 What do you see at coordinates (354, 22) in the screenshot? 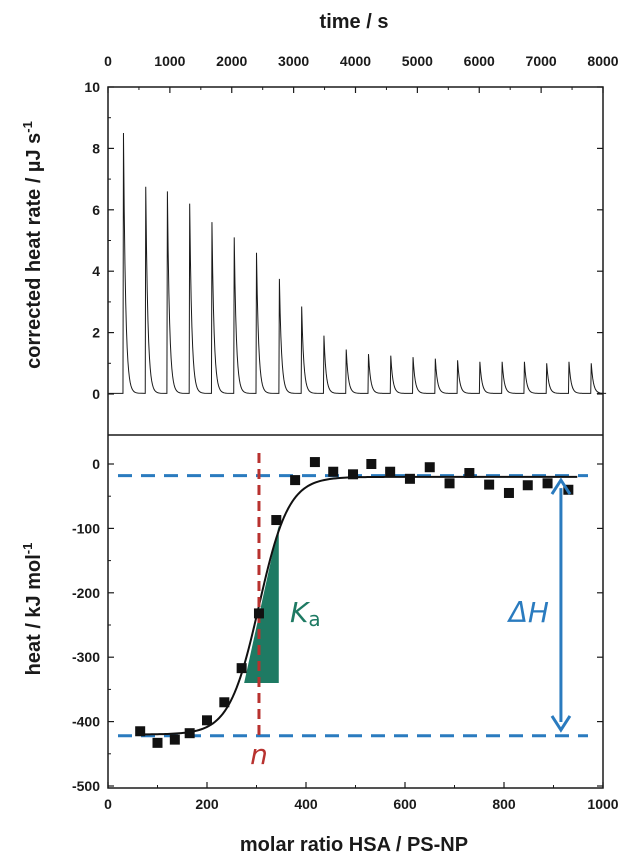
I see `top-x-axis-title: time / s` at bounding box center [354, 22].